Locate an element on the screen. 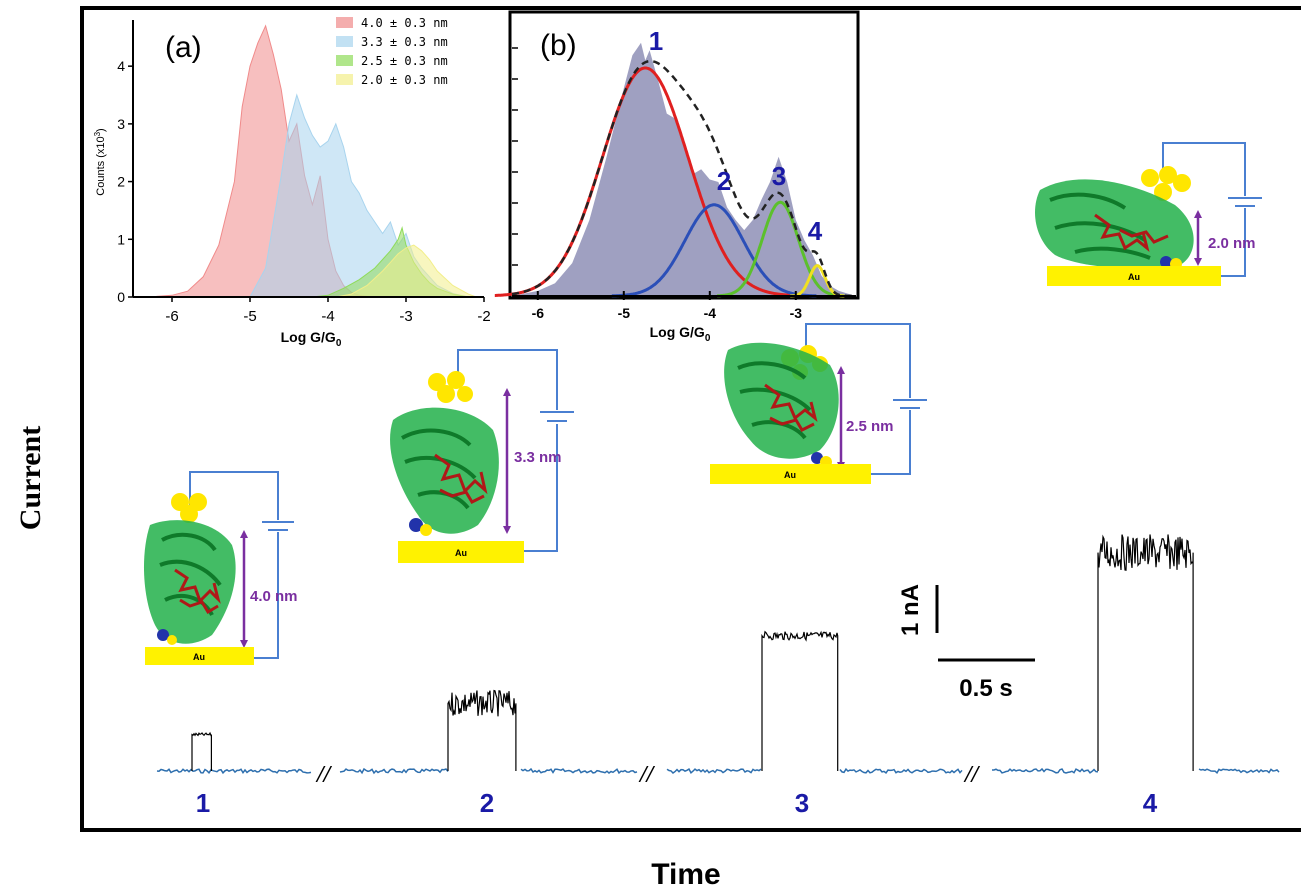 The width and height of the screenshot is (1301, 895). inset-b: -6 -5 -4 -3 (b) Log G/G0 1 2 34 is located at coordinates (677, 177).